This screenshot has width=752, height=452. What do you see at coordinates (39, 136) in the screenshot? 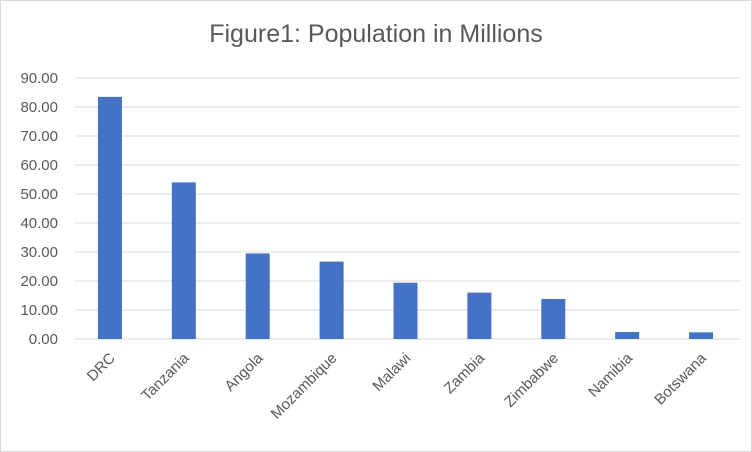
I see `y-tick-label: 70.00` at bounding box center [39, 136].